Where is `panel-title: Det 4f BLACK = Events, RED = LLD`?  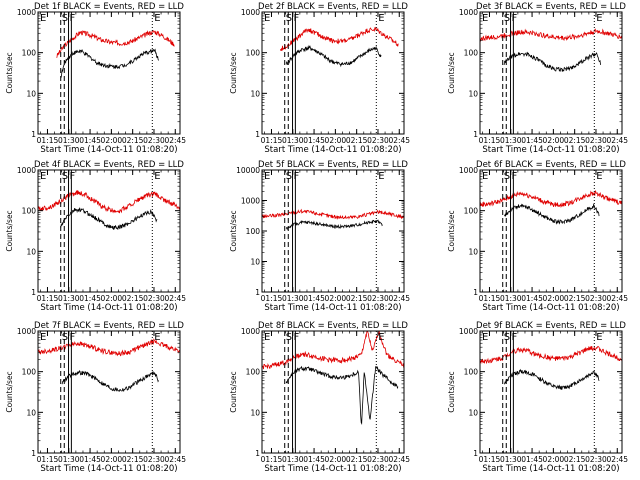
panel-title: Det 4f BLACK = Events, RED = LLD is located at coordinates (109, 165).